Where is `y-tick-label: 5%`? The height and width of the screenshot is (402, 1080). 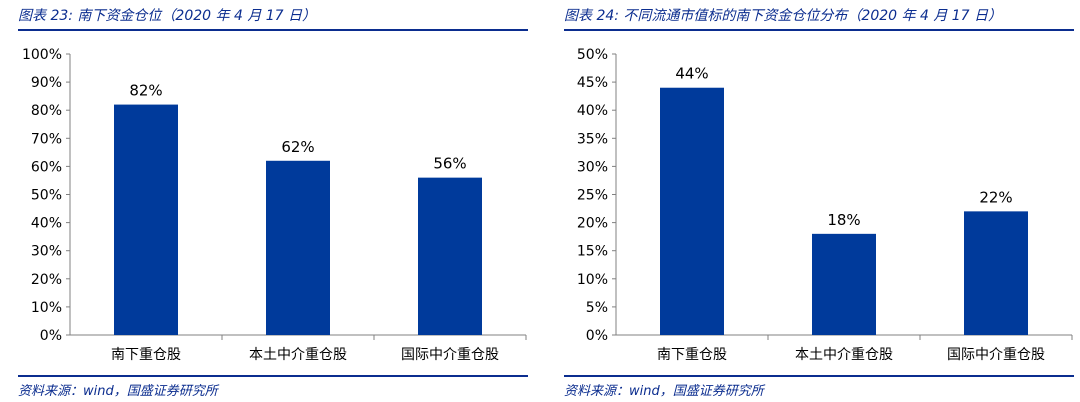
y-tick-label: 5% is located at coordinates (597, 308).